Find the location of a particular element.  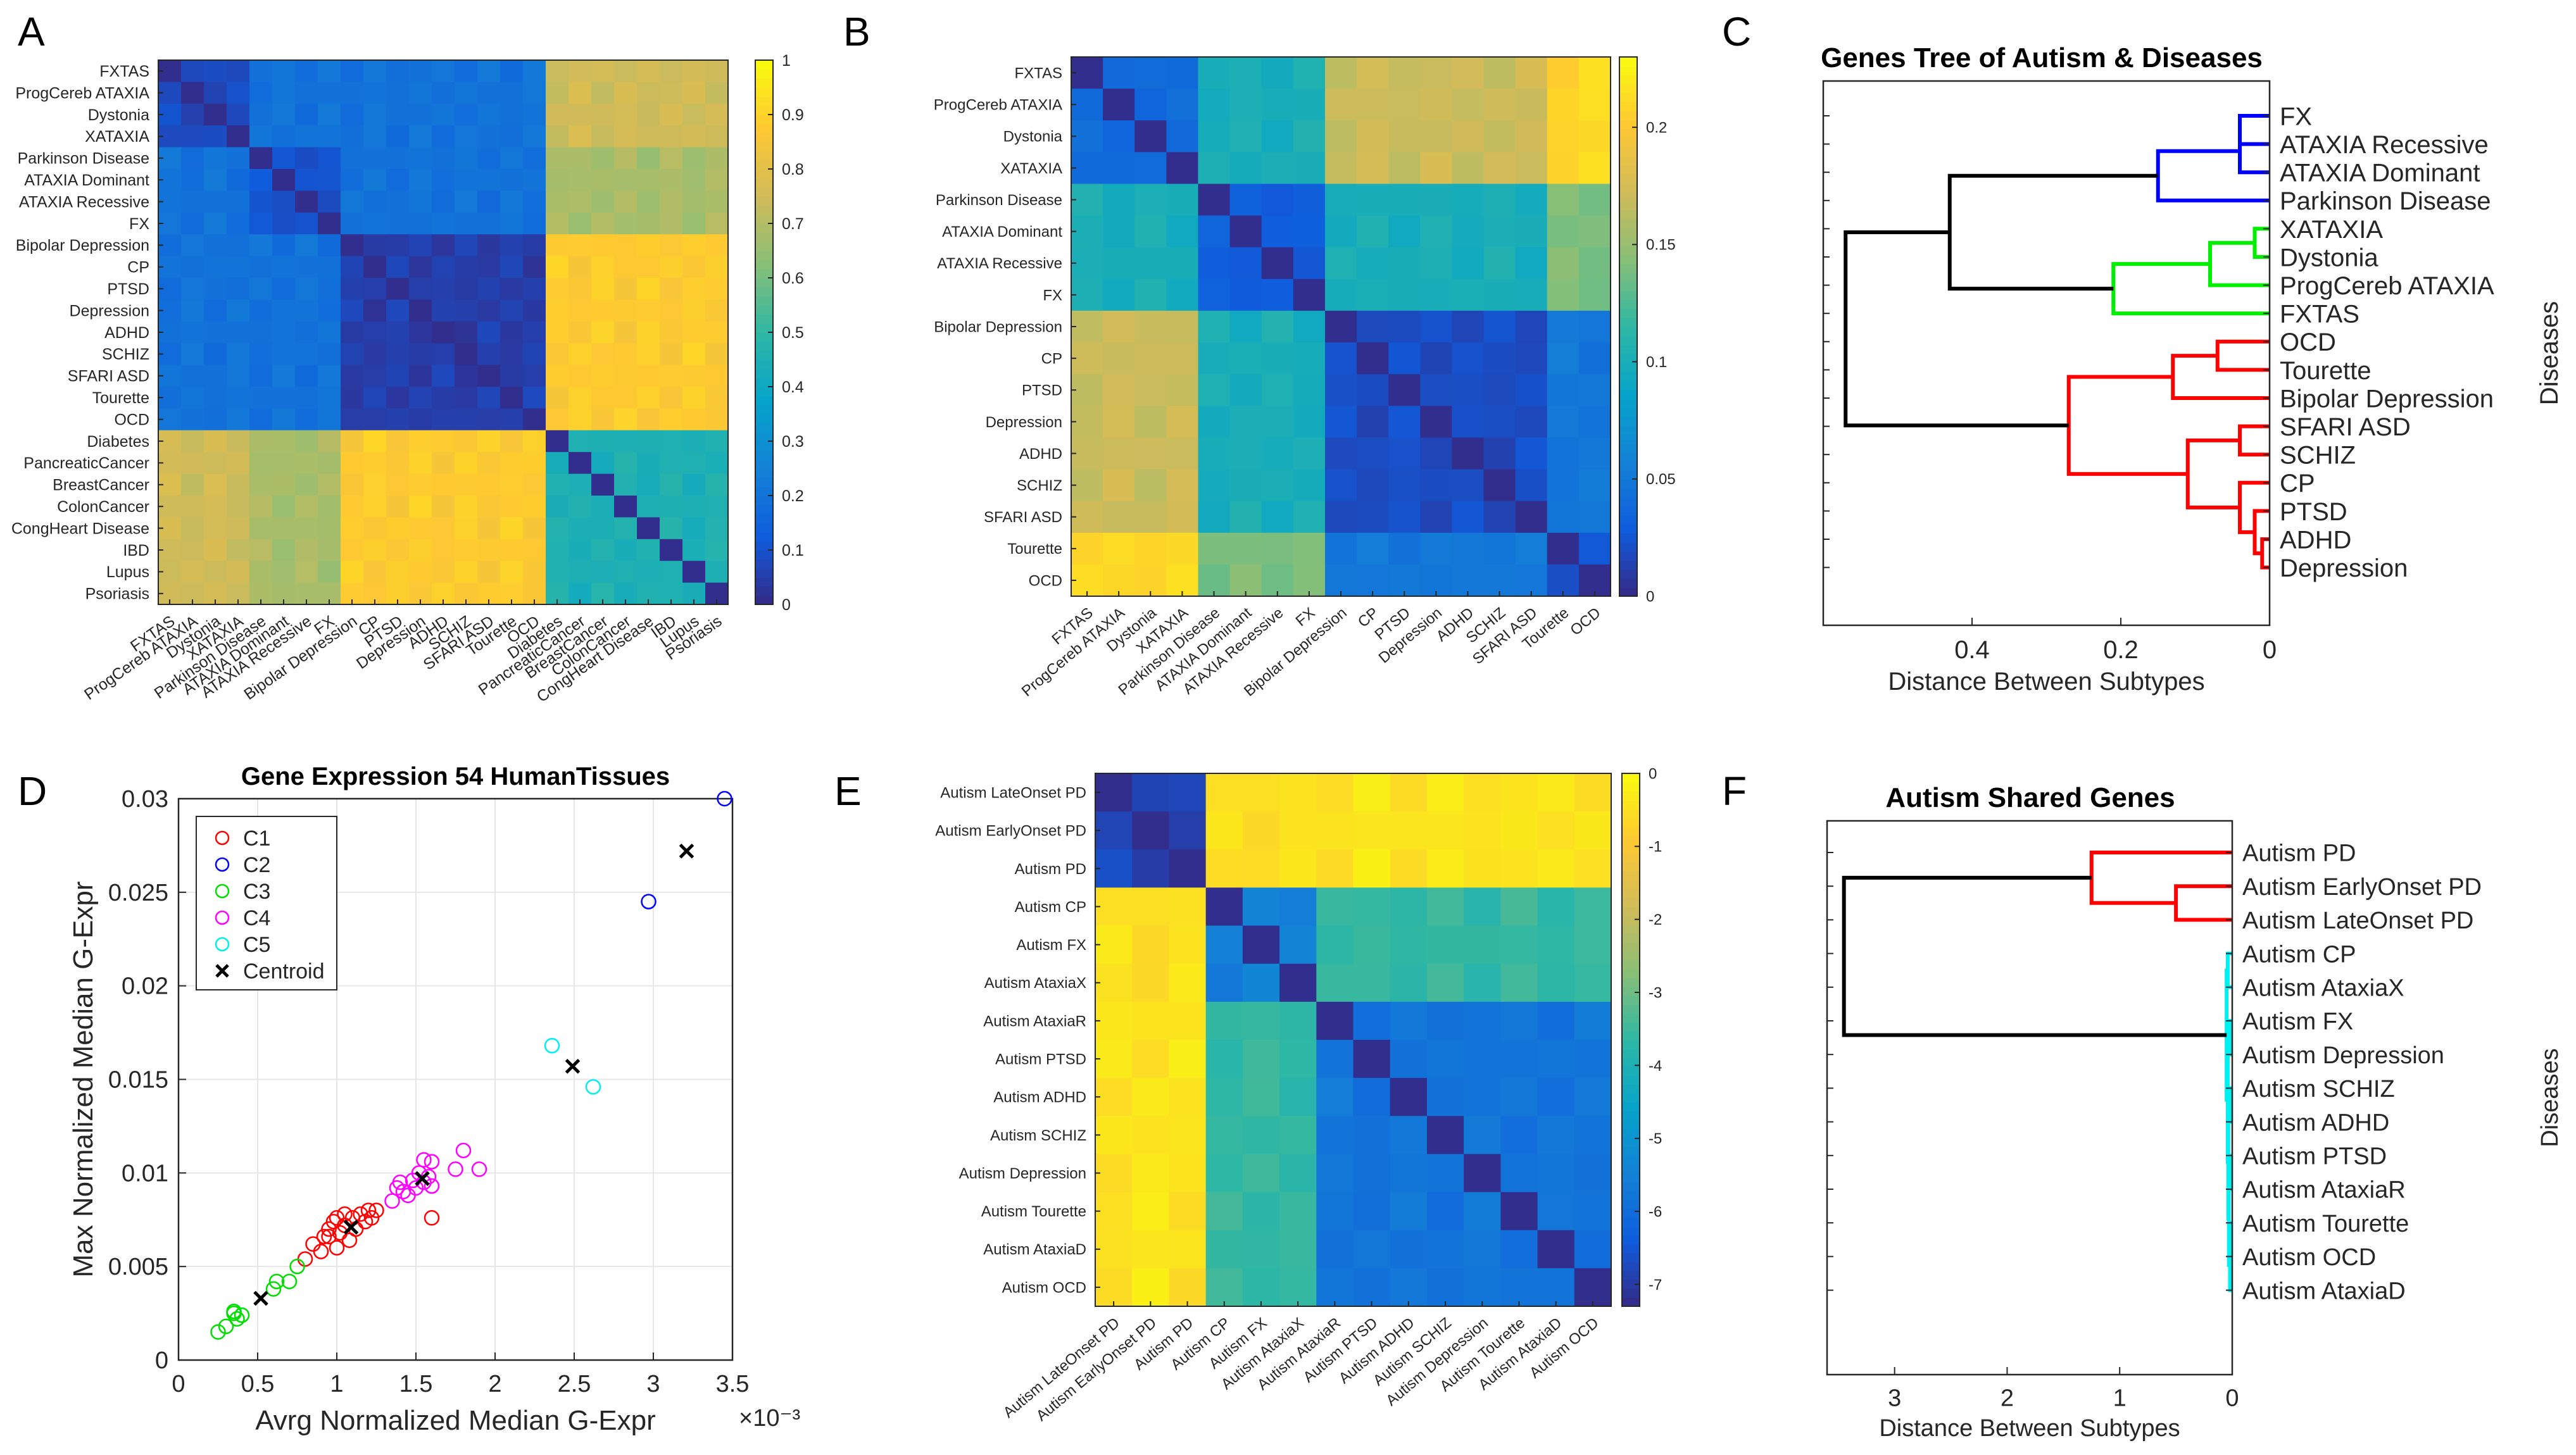

colorbar-tick-label: 0.4 is located at coordinates (793, 387).